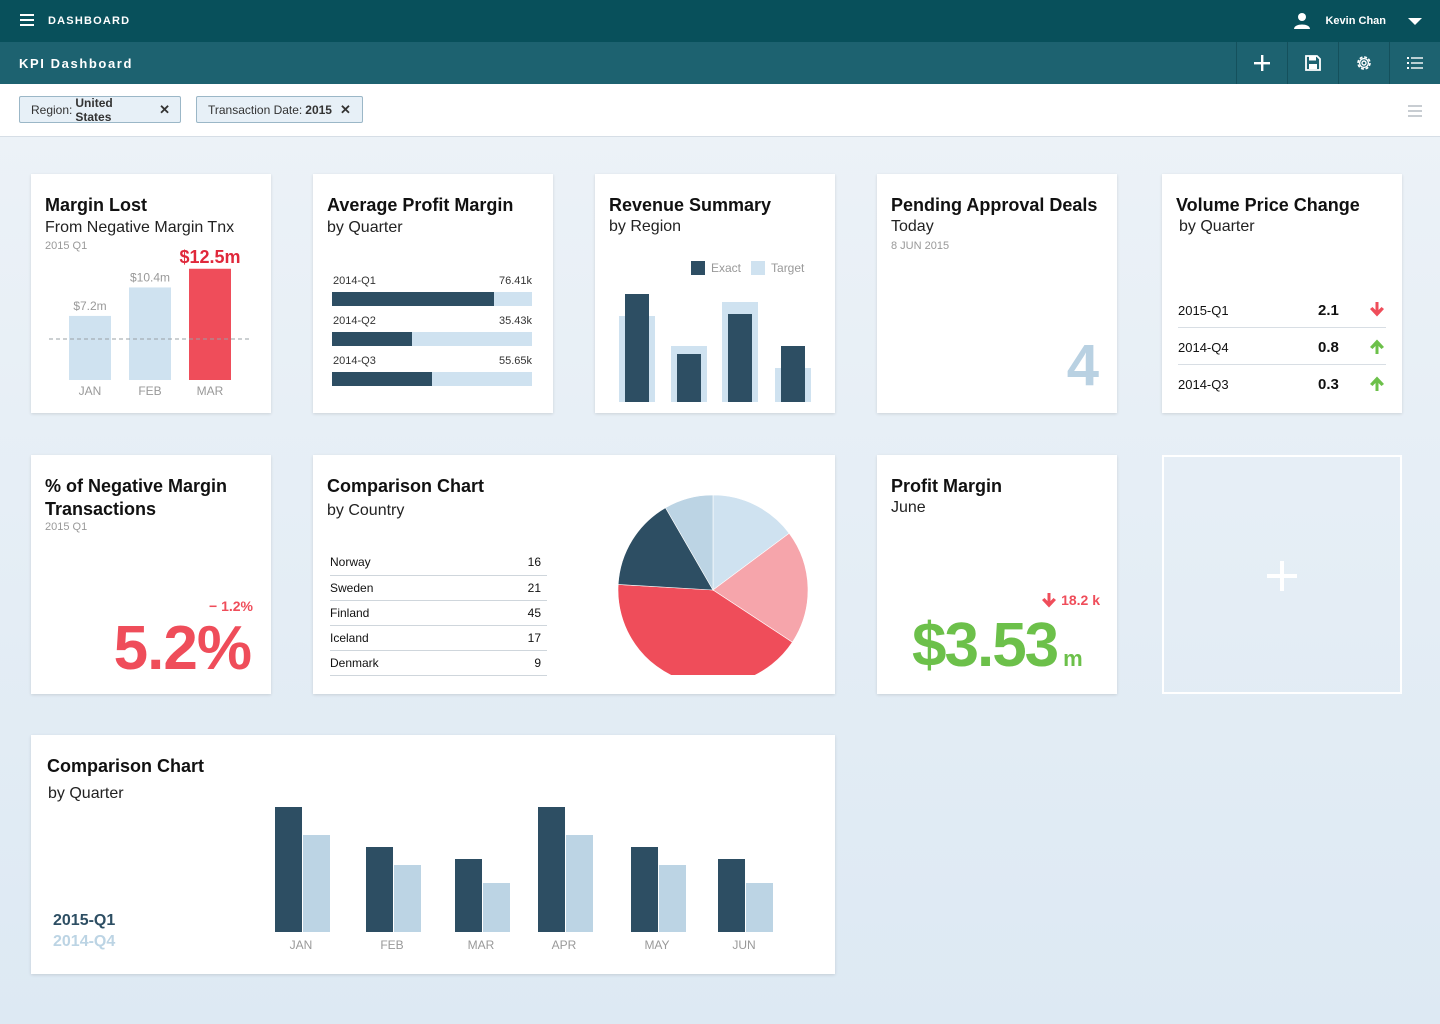 Image resolution: width=1440 pixels, height=1024 pixels. I want to click on filter-menu-icon, so click(1415, 112).